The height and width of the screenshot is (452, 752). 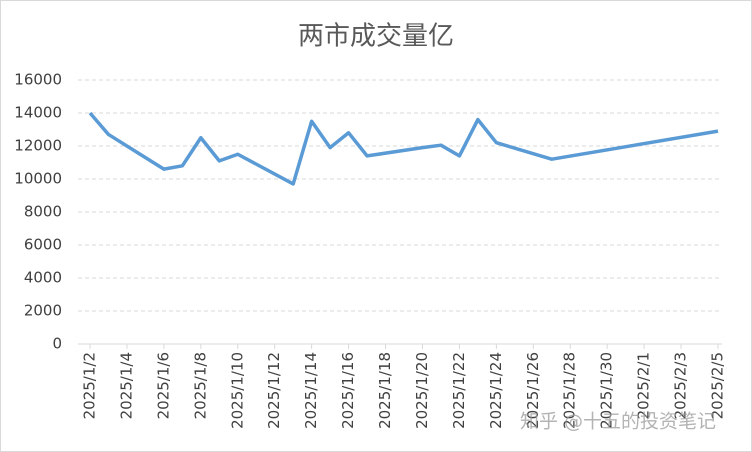 What do you see at coordinates (533, 390) in the screenshot?
I see `x-tick-label: 2025/1/26` at bounding box center [533, 390].